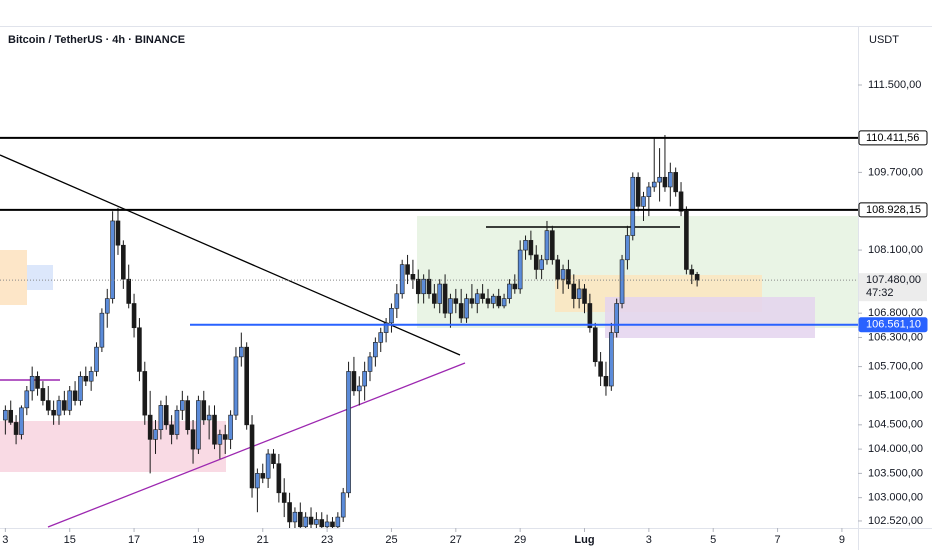 The image size is (932, 550). I want to click on y-tick-label: 111.500,00, so click(894, 85).